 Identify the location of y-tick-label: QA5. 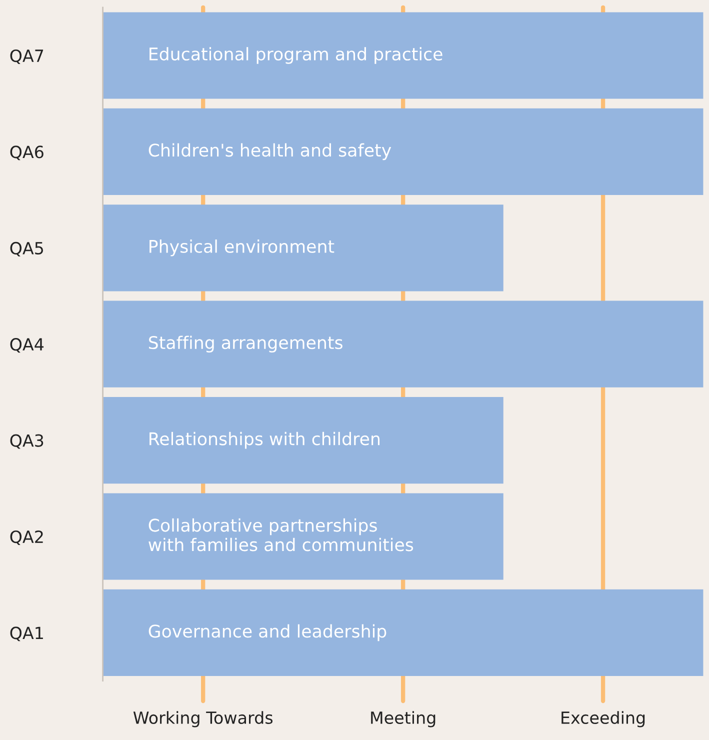
(27, 249).